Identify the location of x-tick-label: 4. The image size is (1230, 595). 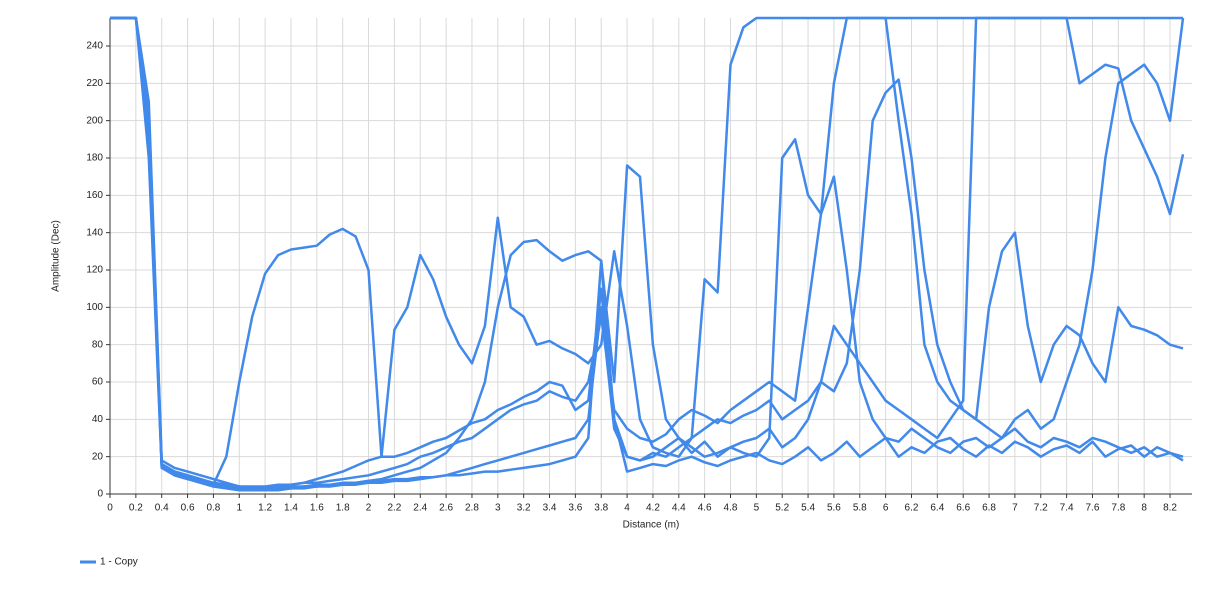
(627, 508).